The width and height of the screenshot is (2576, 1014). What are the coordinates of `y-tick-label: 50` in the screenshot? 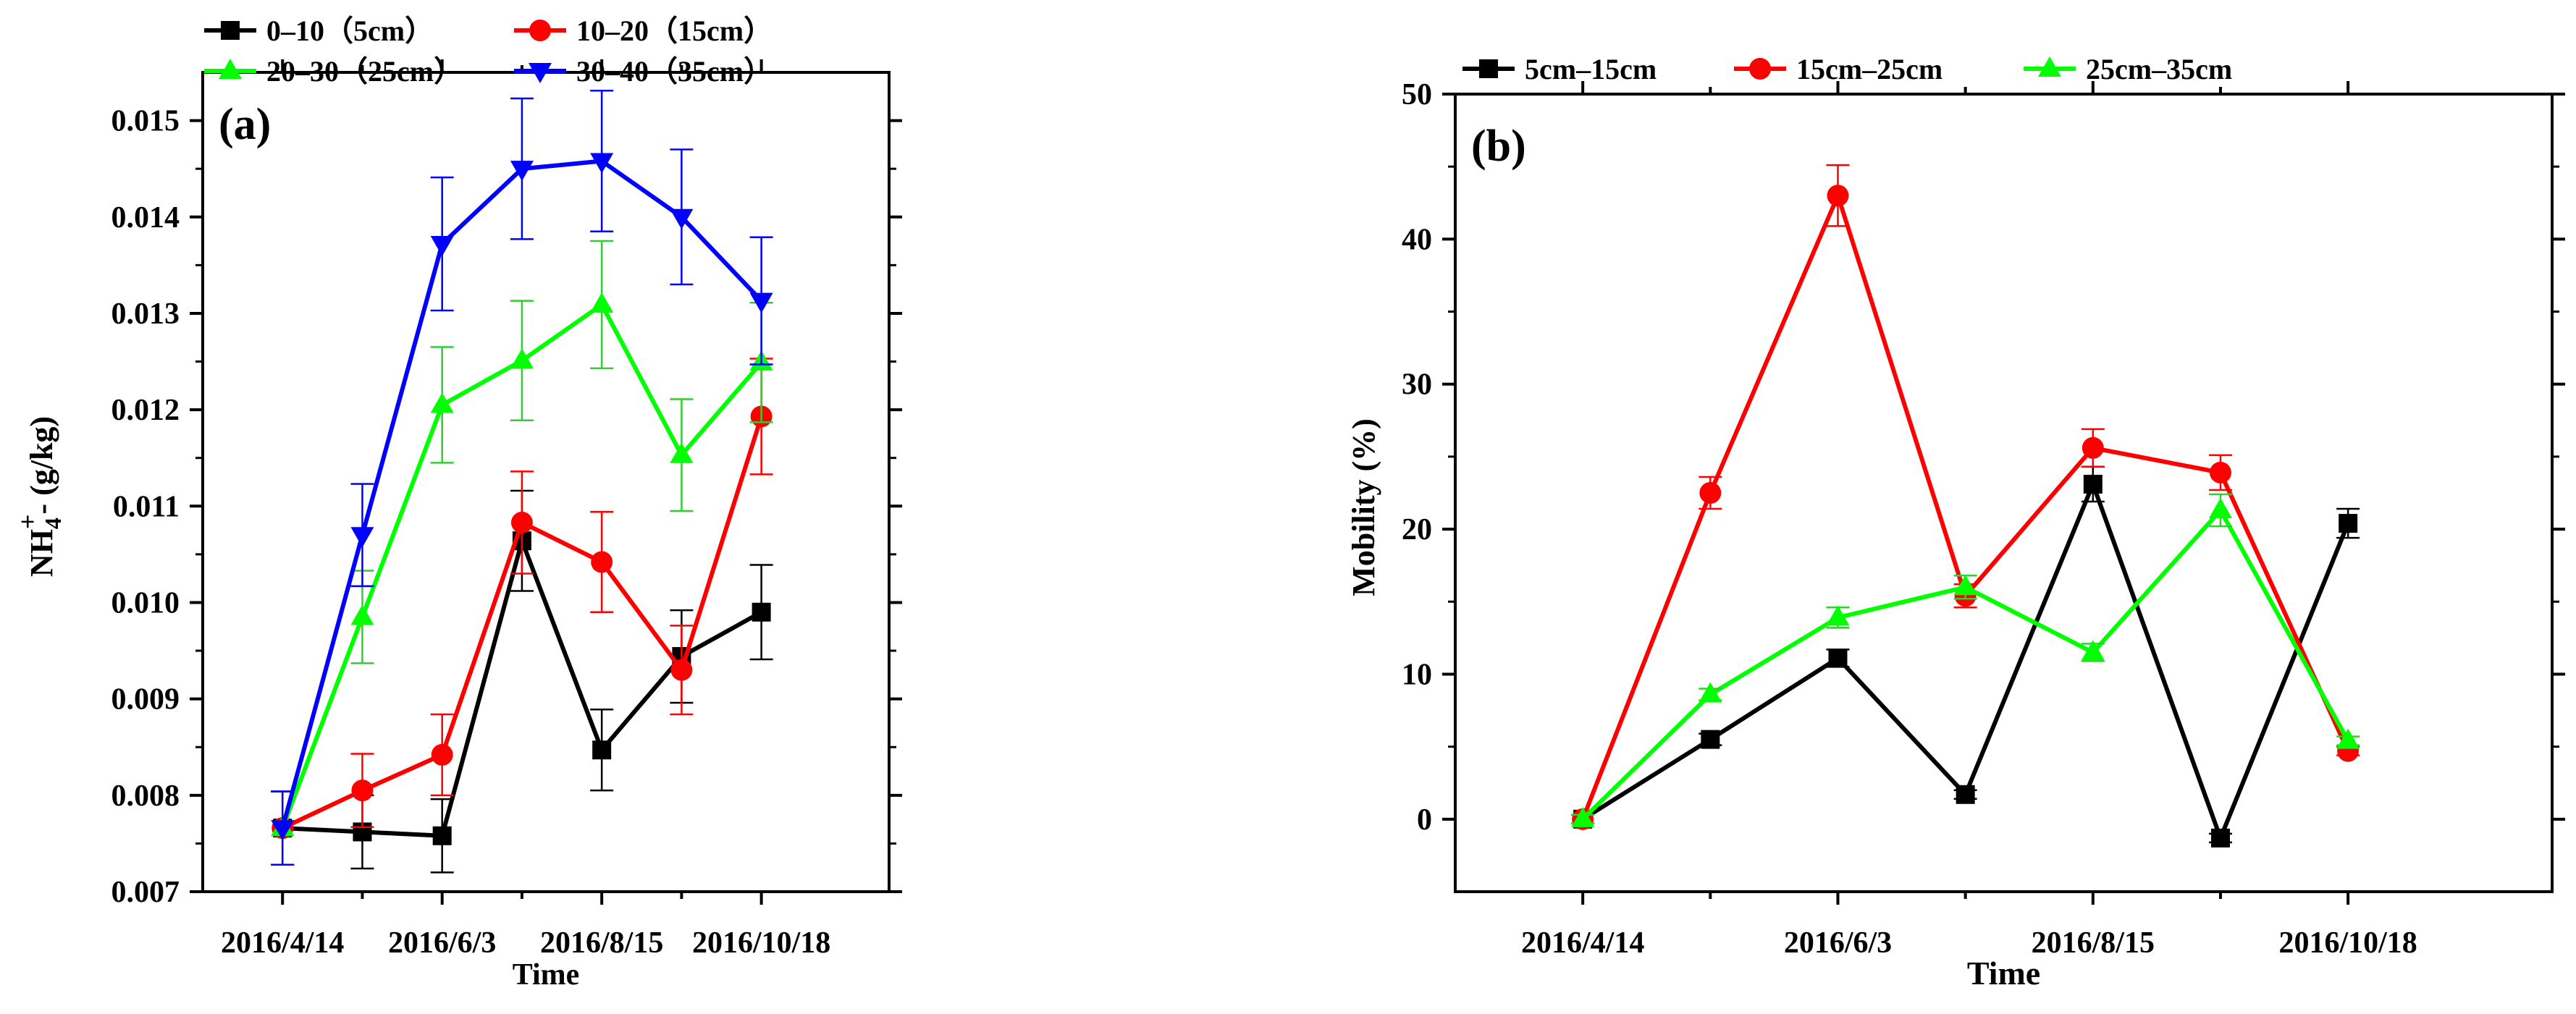 It's located at (1417, 95).